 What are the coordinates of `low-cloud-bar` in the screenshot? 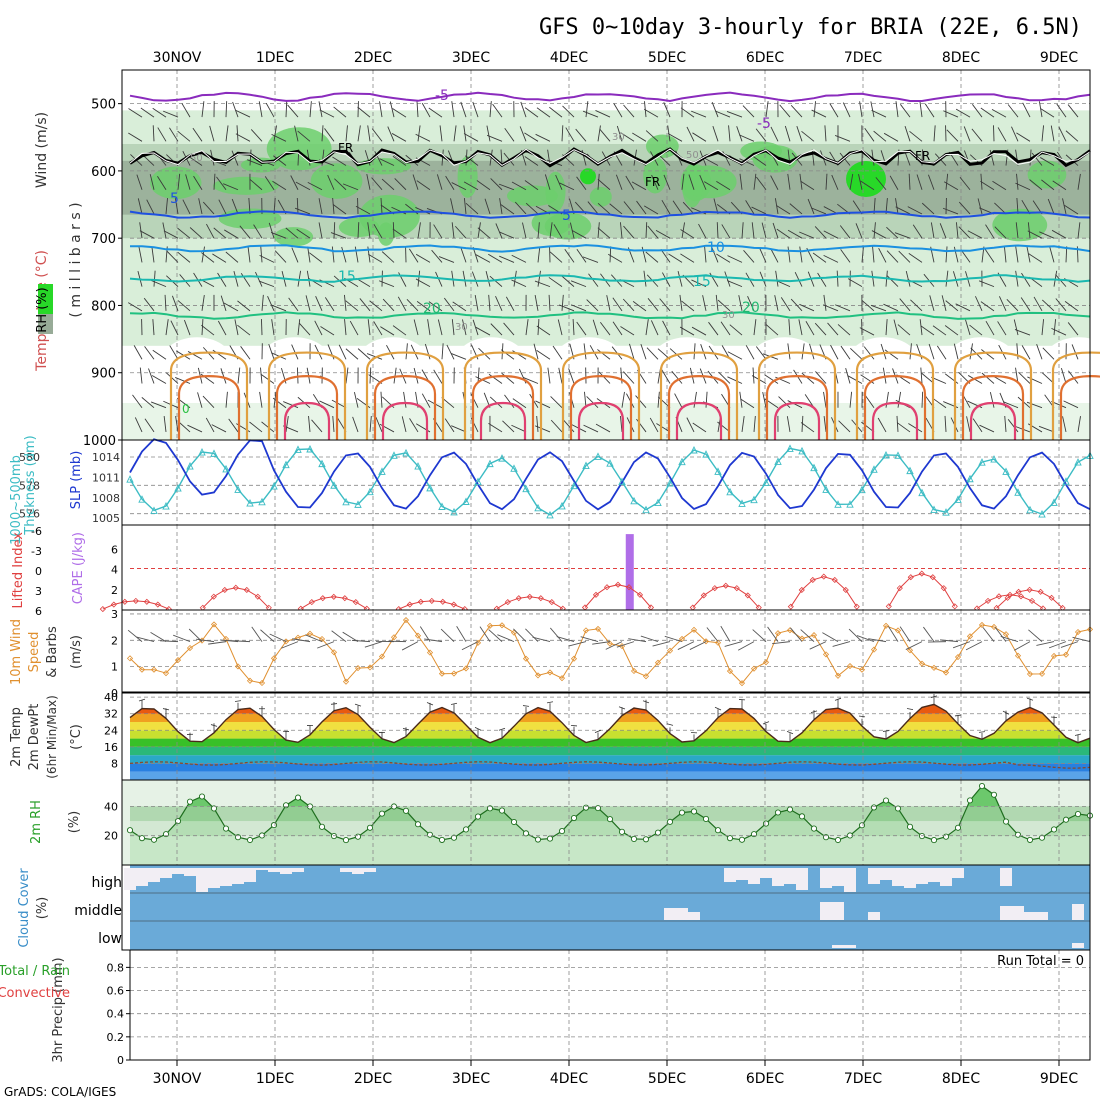 It's located at (850, 946).